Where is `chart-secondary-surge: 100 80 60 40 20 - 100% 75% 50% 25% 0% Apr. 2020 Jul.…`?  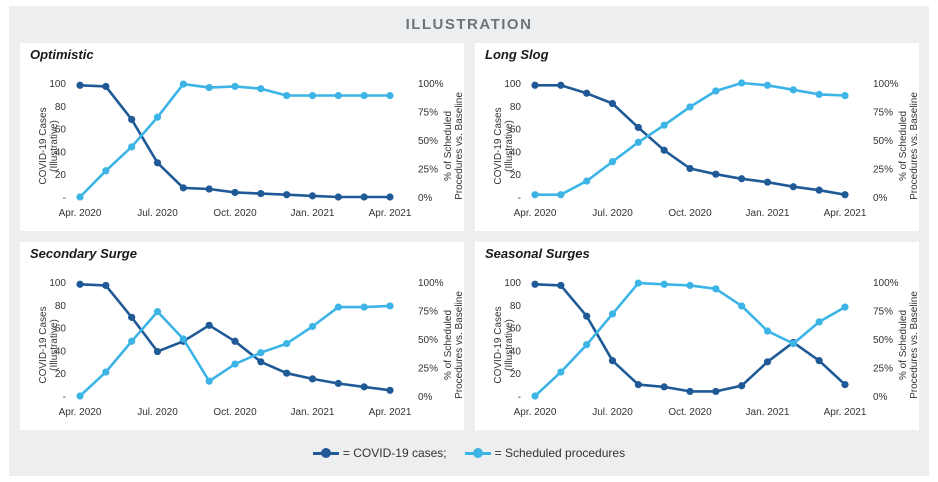
chart-secondary-surge: 100 80 60 40 20 - 100% 75% 50% 25% 0% Apr. 2020 Jul.… is located at coordinates (251, 348).